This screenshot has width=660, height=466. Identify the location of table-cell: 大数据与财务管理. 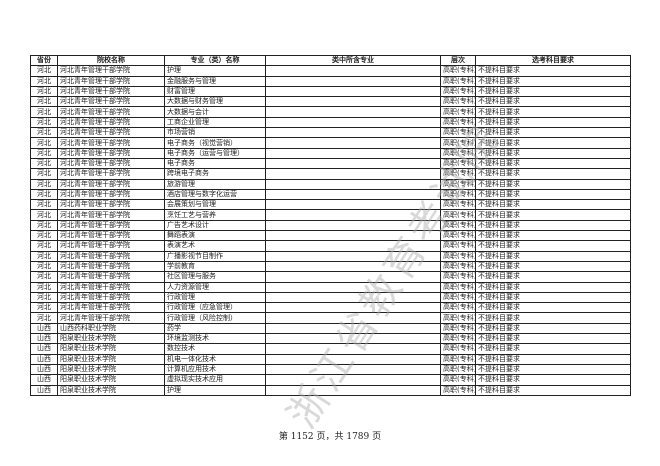
(215, 102).